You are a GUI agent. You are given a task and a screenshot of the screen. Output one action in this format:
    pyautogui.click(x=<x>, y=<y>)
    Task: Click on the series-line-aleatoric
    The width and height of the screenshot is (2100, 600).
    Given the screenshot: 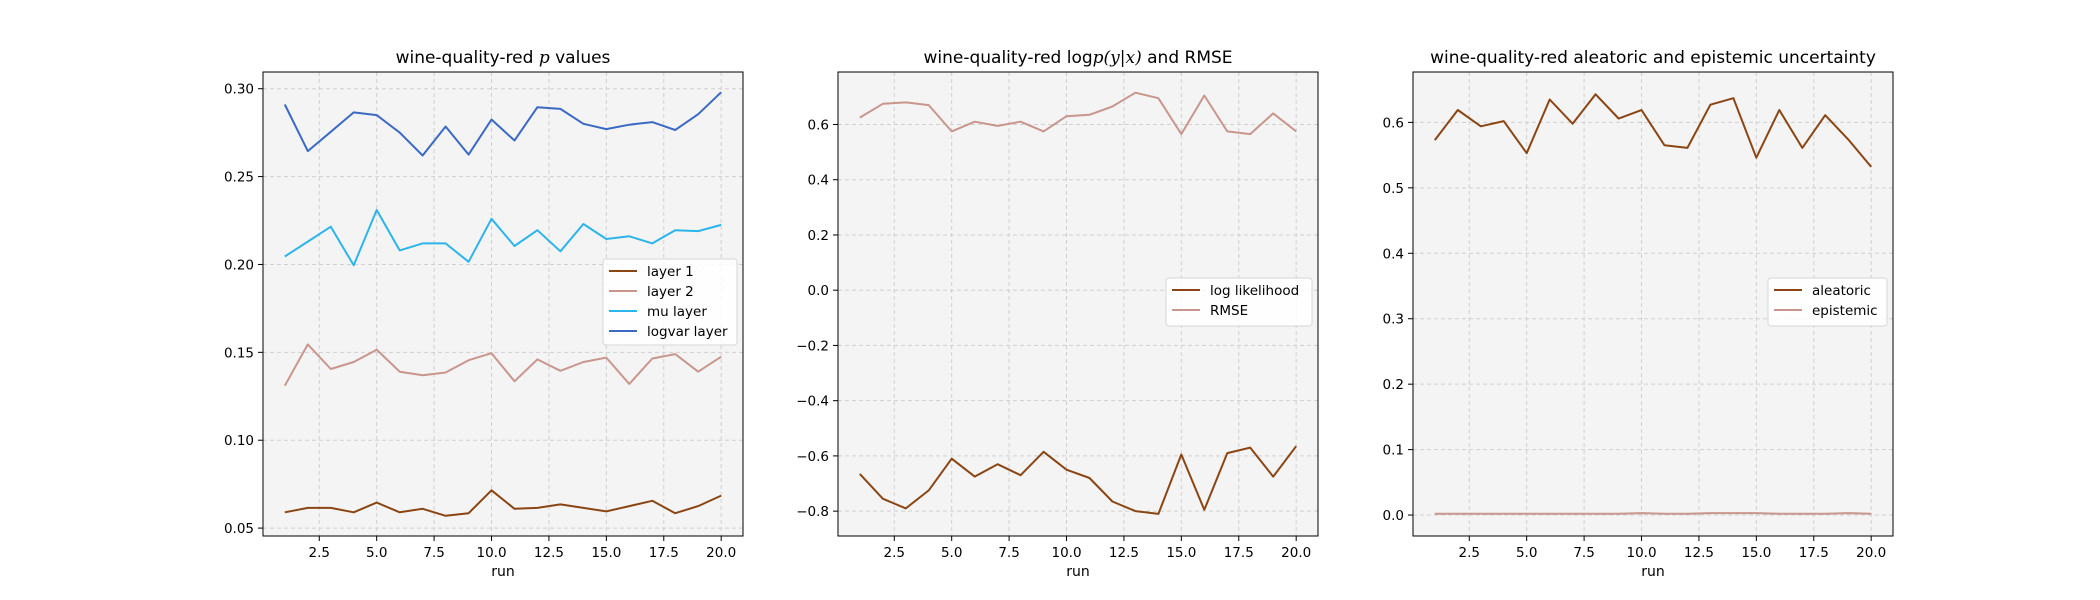 What is the action you would take?
    pyautogui.click(x=1653, y=130)
    